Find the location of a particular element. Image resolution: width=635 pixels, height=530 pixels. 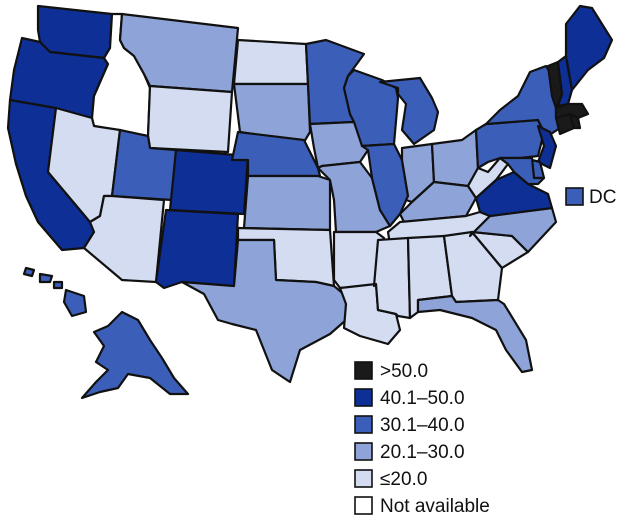

state-NC is located at coordinates (513, 230).